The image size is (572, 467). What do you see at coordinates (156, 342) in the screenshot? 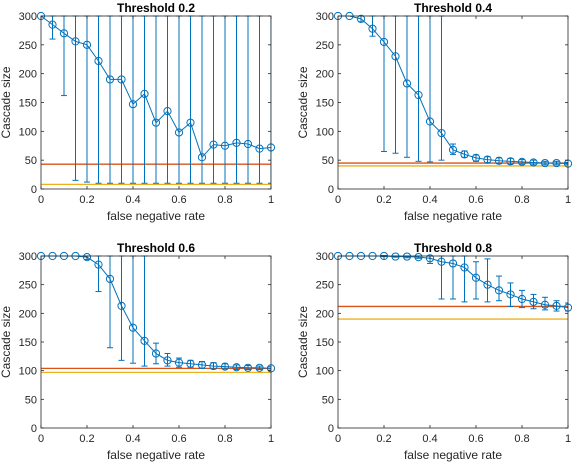
I see `plot-area` at bounding box center [156, 342].